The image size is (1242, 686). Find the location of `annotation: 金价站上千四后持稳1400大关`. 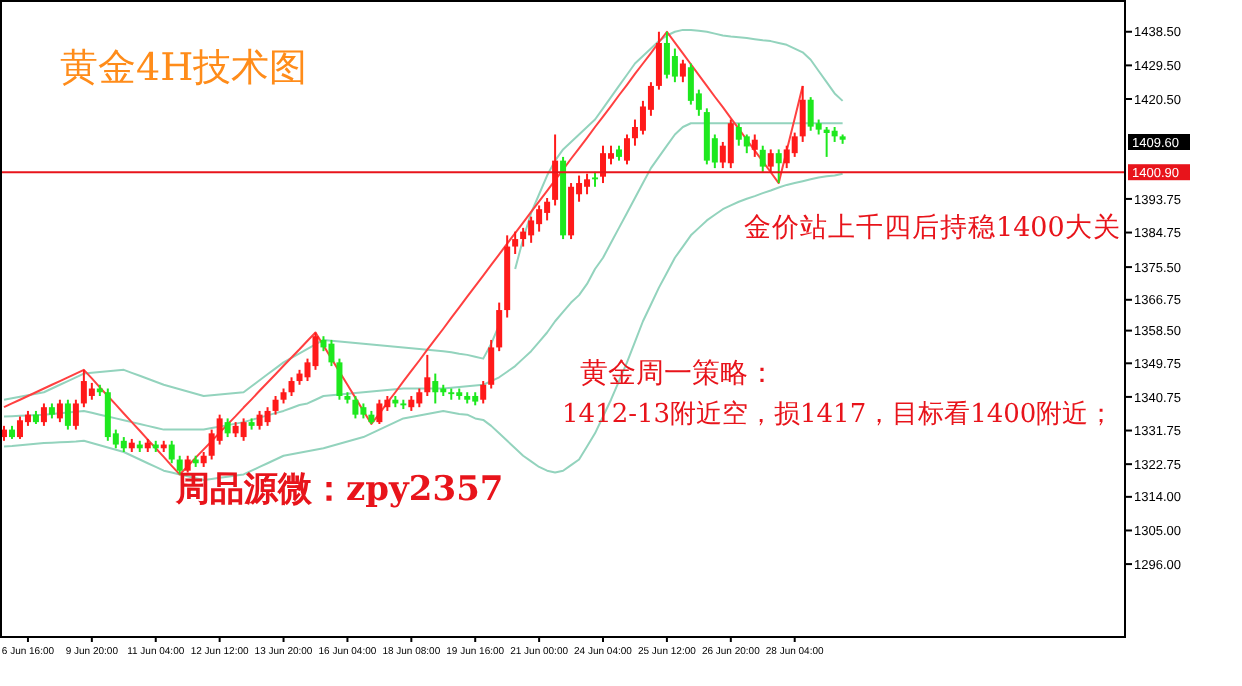

annotation: 金价站上千四后持稳1400大关 is located at coordinates (932, 228).